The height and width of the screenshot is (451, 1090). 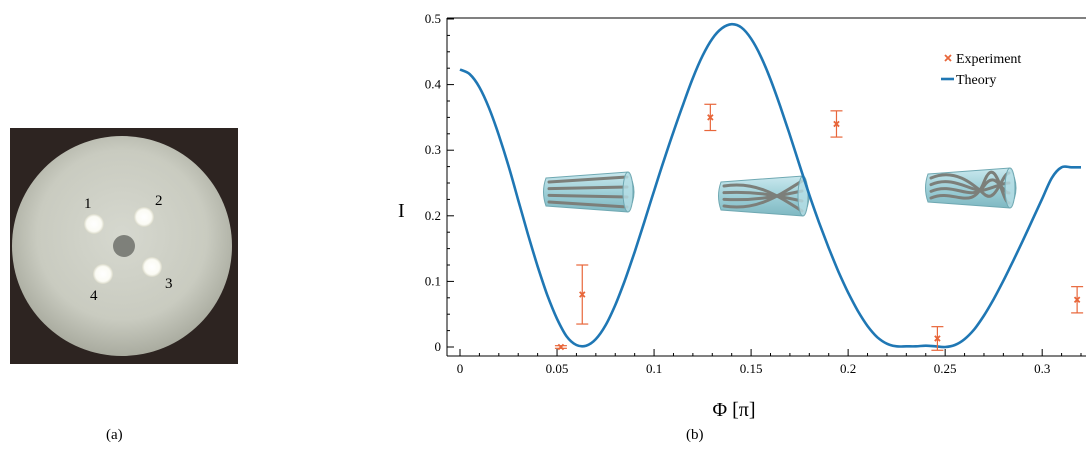 What do you see at coordinates (988, 59) in the screenshot?
I see `legend-experiment-label: Experiment` at bounding box center [988, 59].